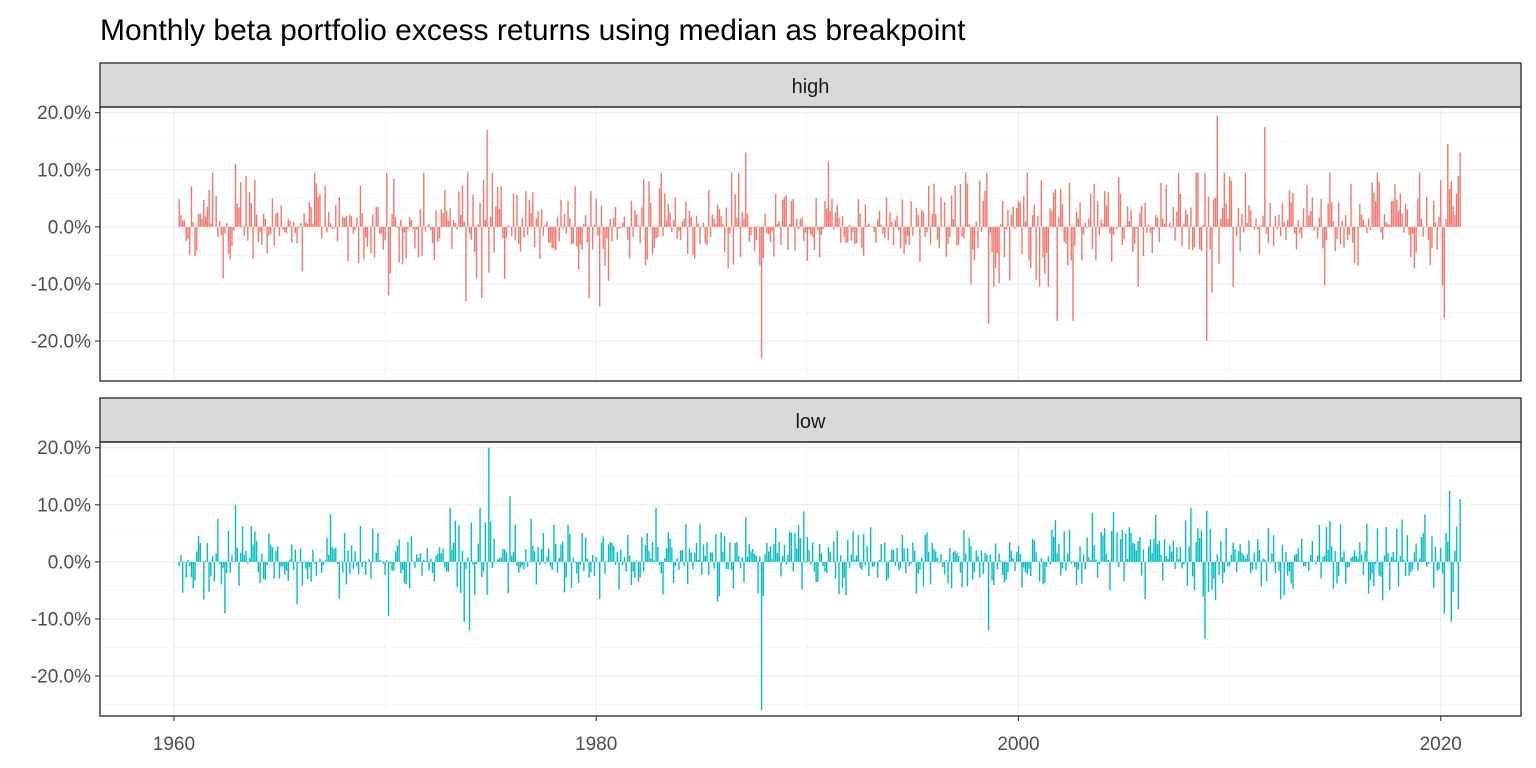  What do you see at coordinates (810, 422) in the screenshot?
I see `strip-label-low: low` at bounding box center [810, 422].